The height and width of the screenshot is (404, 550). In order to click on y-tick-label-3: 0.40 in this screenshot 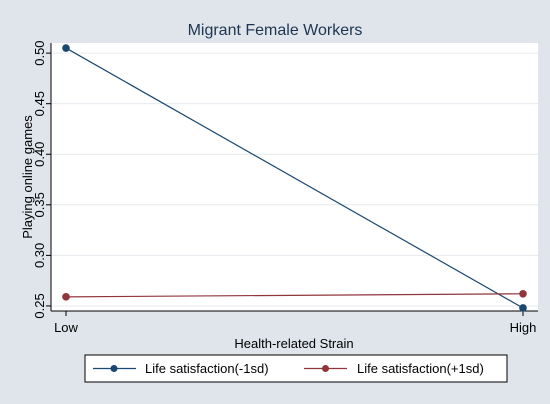, I will do `click(39, 154)`.